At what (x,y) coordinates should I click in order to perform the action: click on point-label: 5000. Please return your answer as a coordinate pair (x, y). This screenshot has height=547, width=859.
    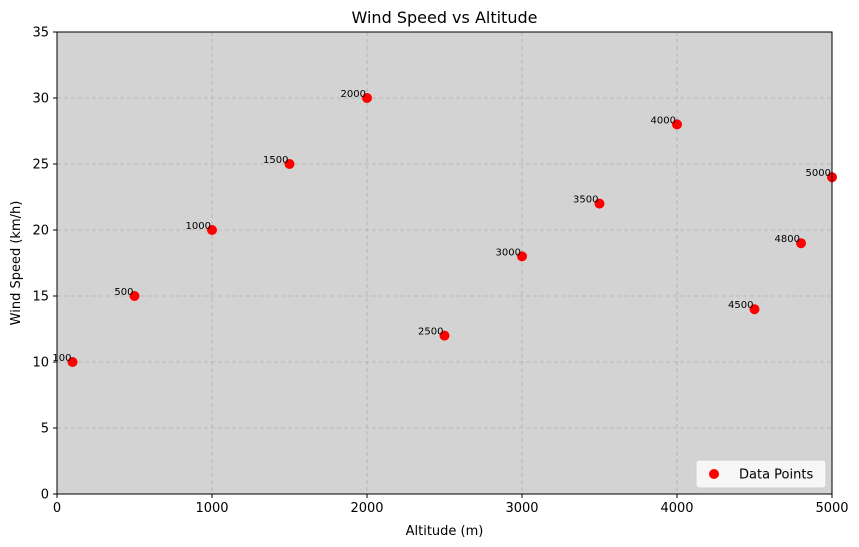
    Looking at the image, I should click on (818, 173).